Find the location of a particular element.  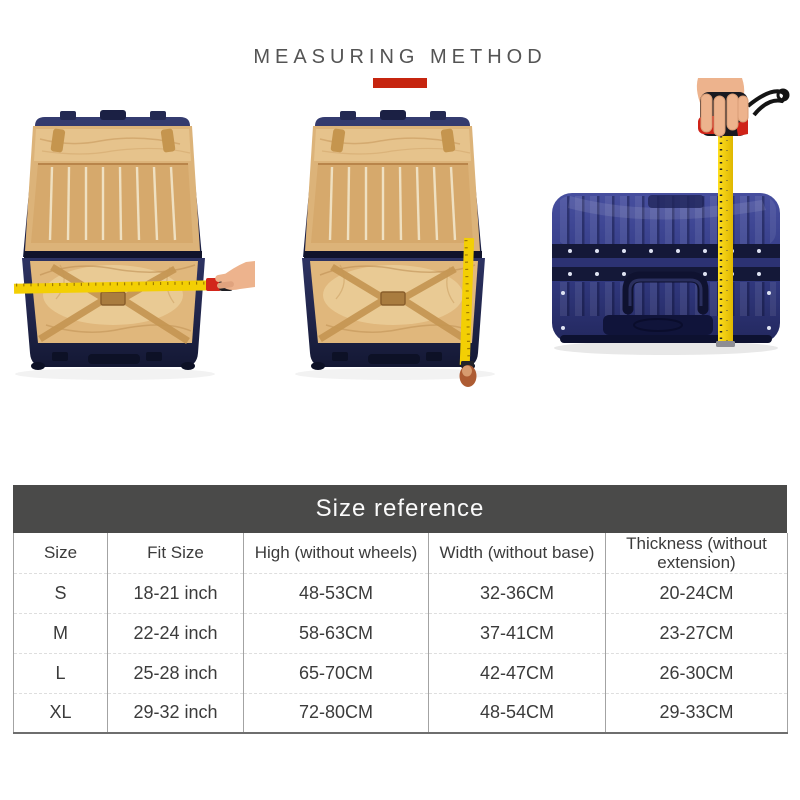

cell-size: L is located at coordinates (60, 673).